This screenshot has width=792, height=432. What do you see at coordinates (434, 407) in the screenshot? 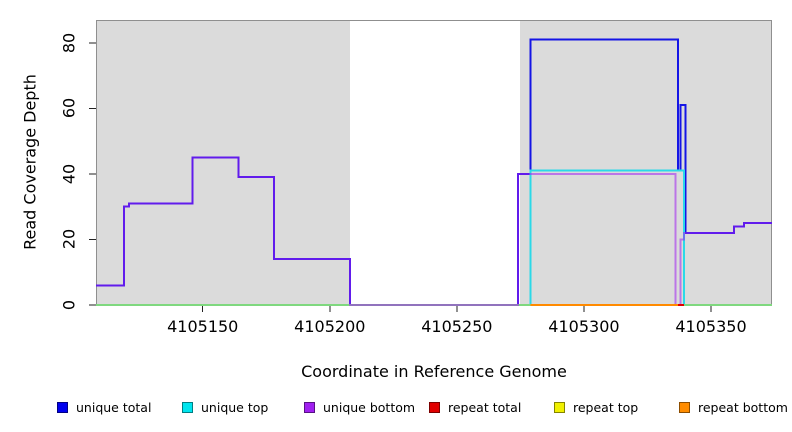
I see `legend-swatch-repeat-total` at bounding box center [434, 407].